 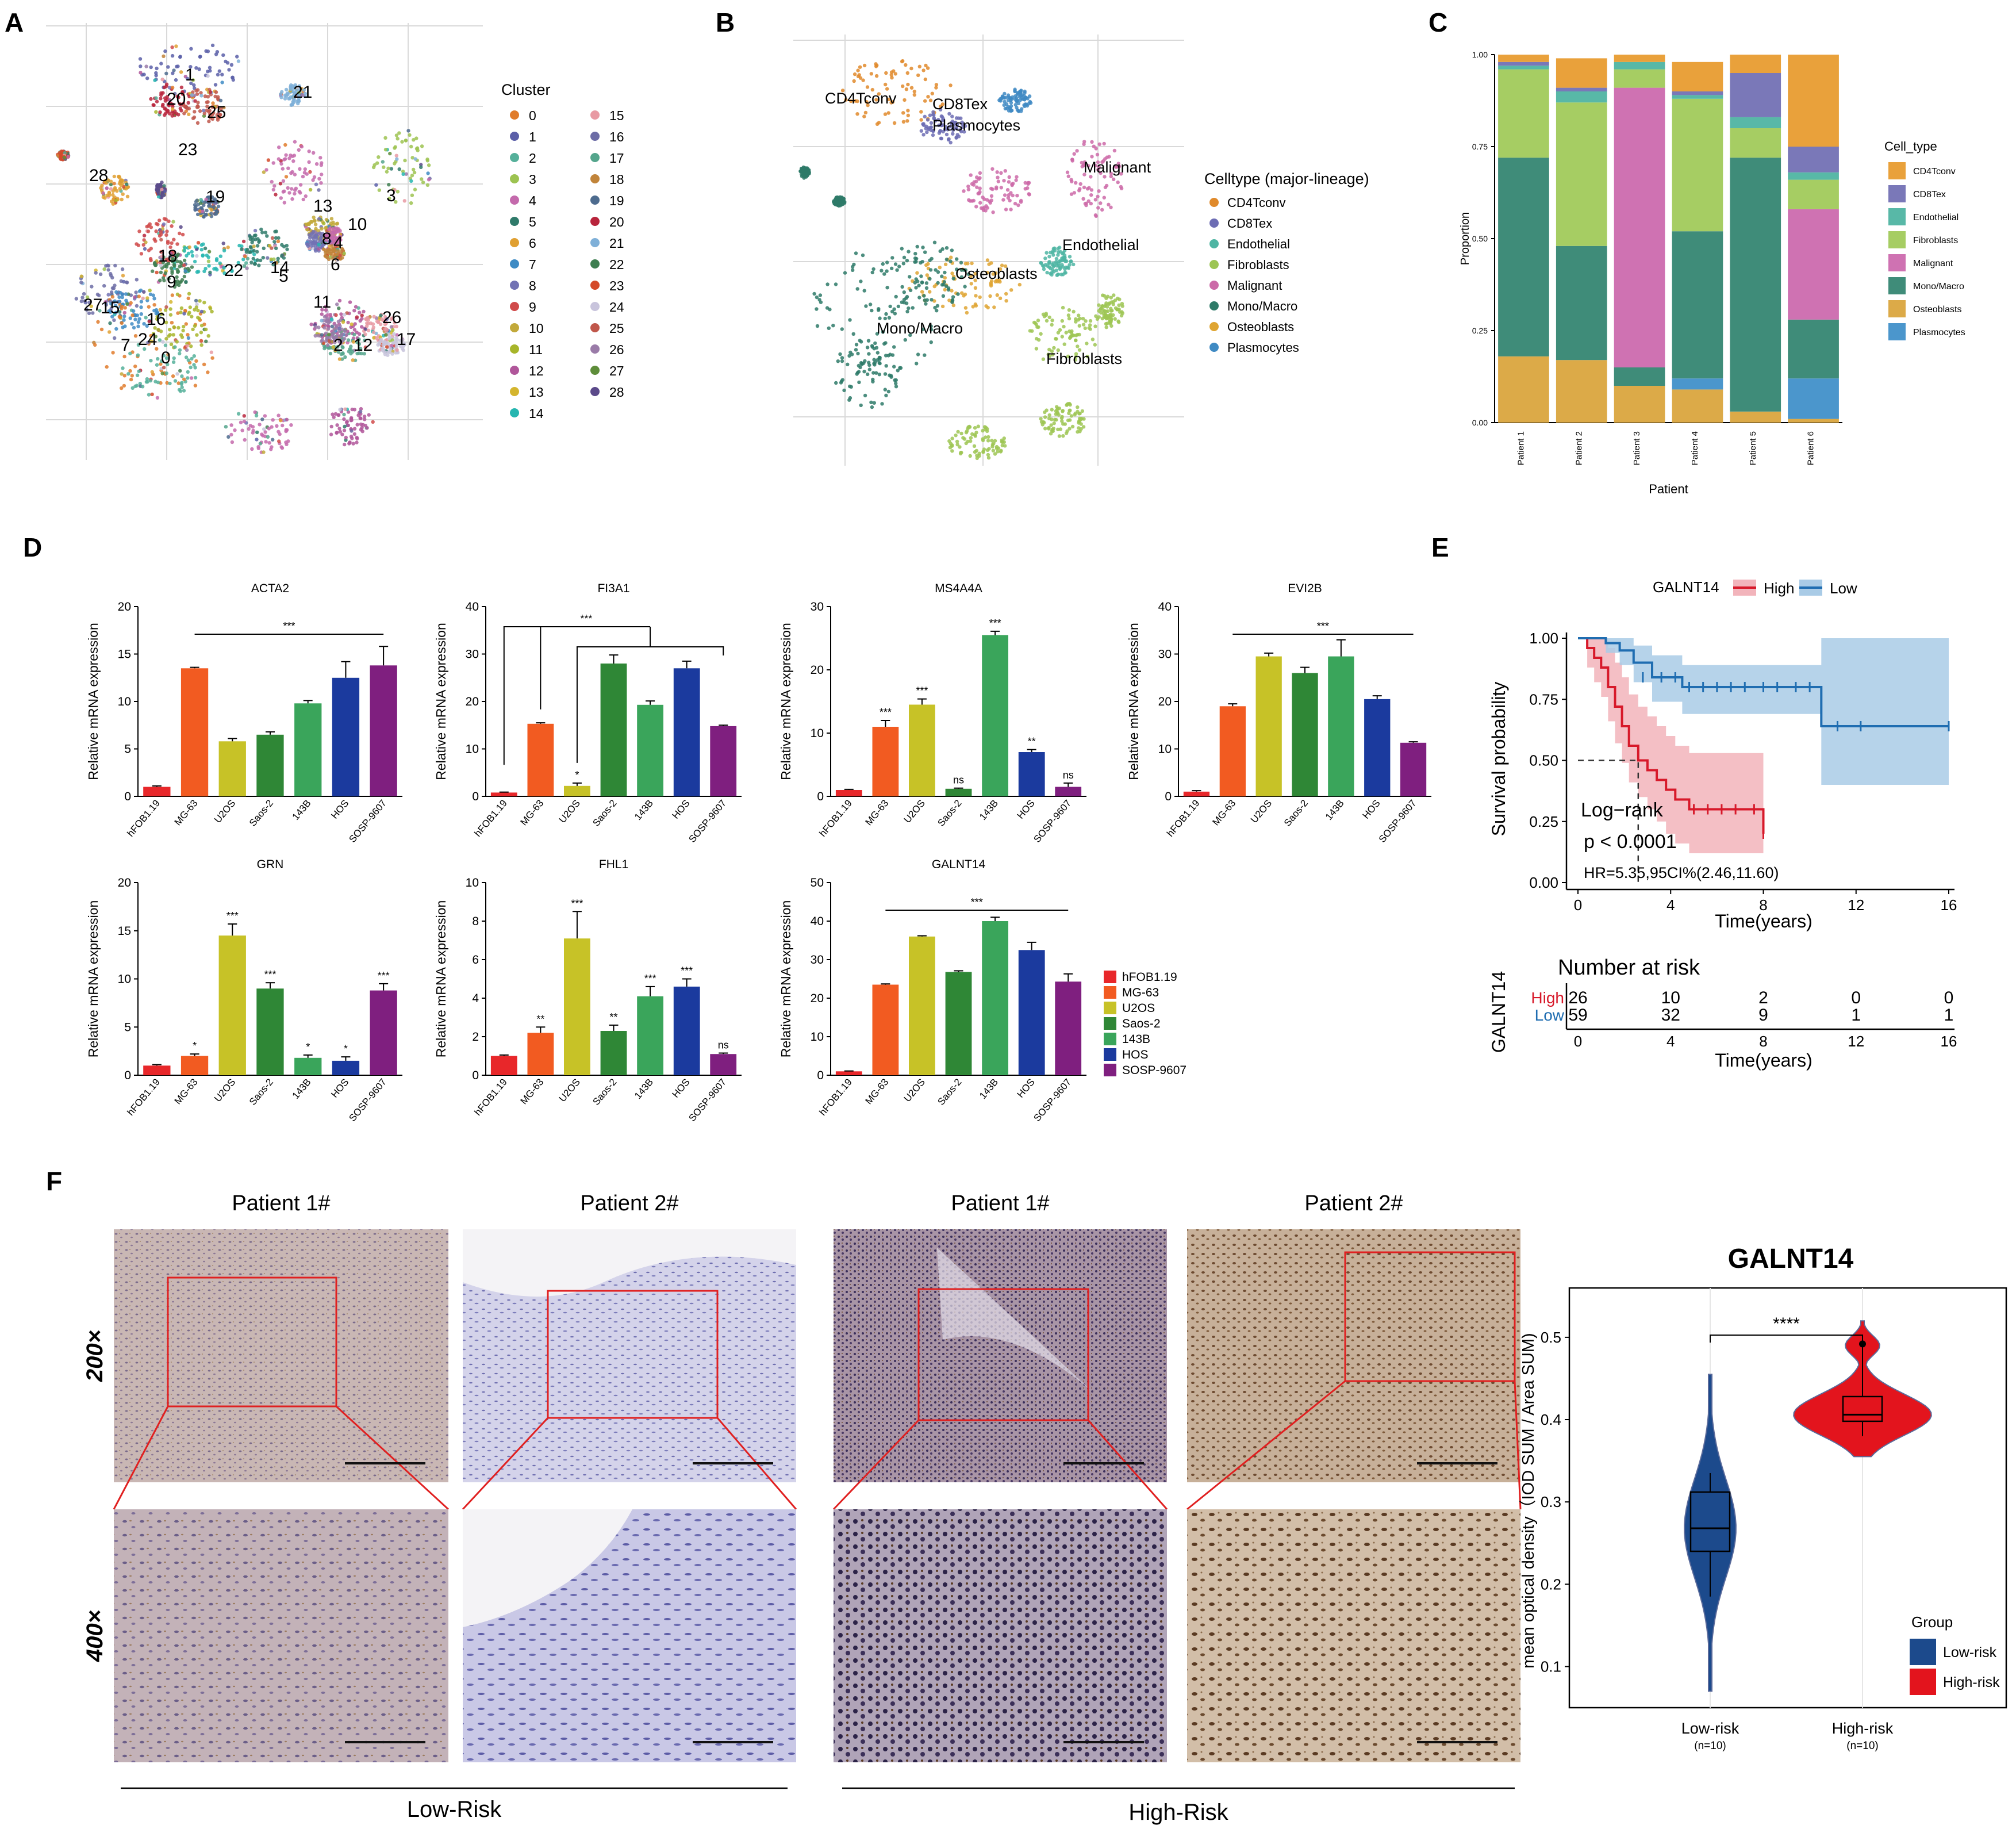 What do you see at coordinates (1787, 1498) in the screenshot?
I see `plot-frame` at bounding box center [1787, 1498].